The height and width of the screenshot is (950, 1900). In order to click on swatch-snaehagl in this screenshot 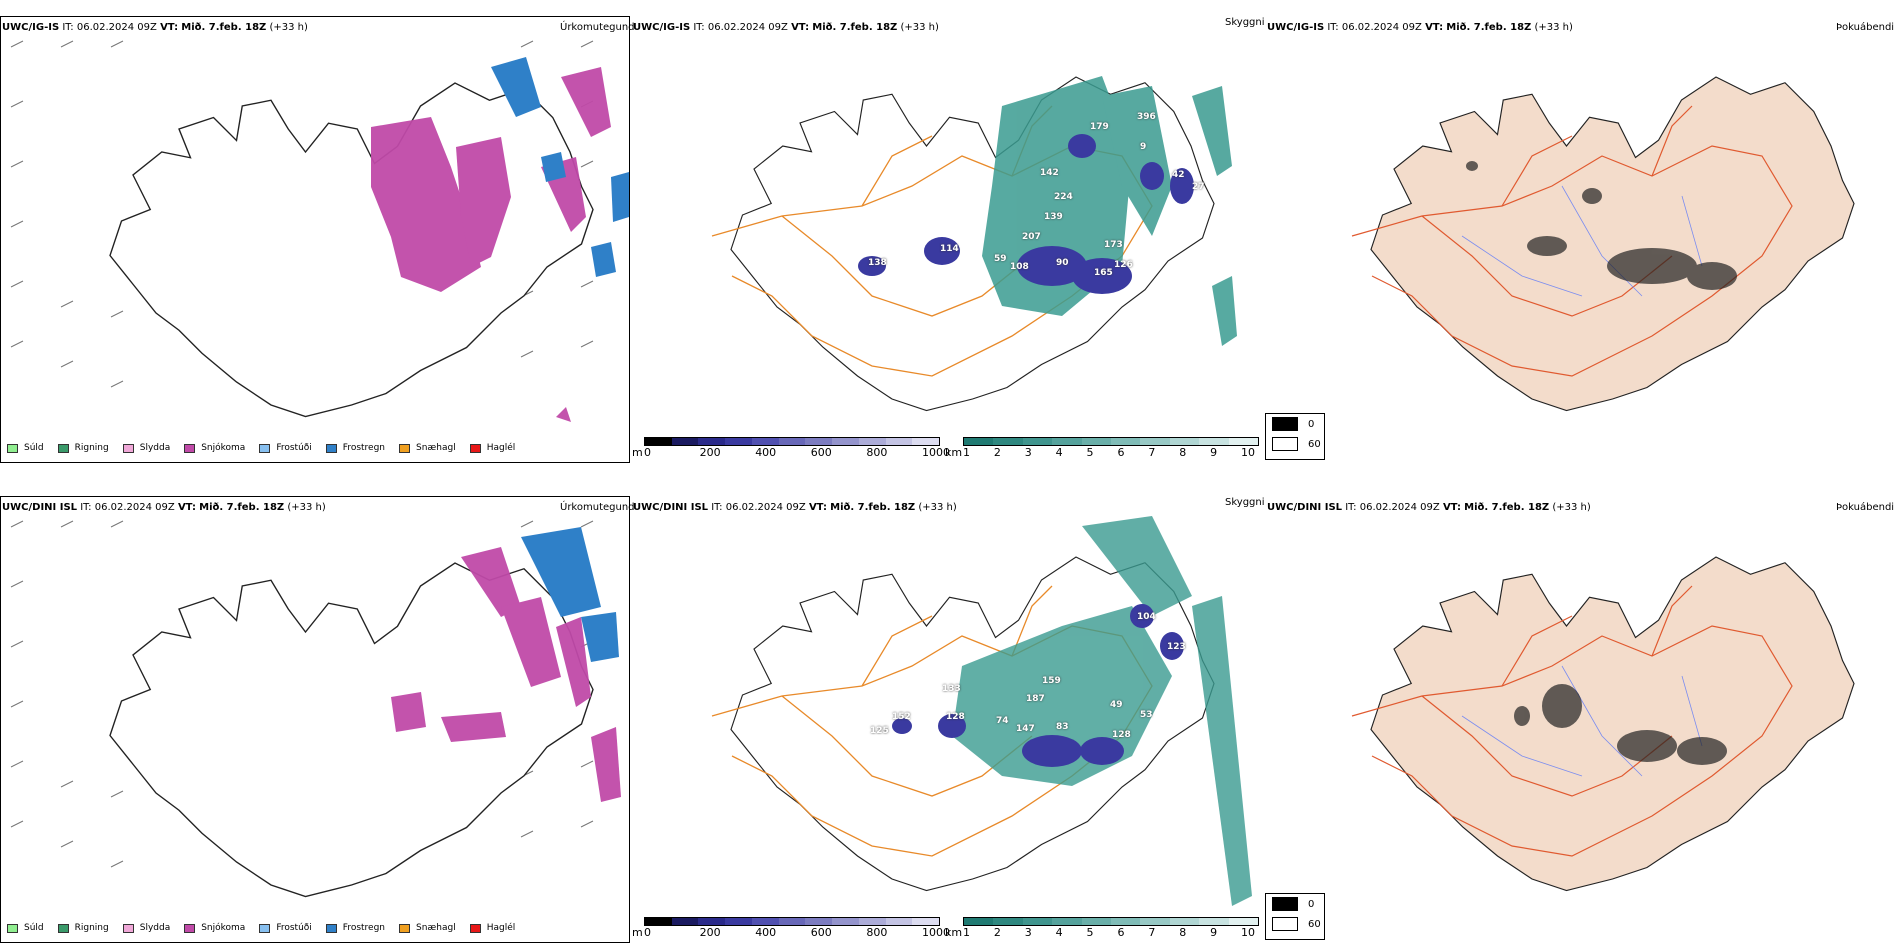, I will do `click(405, 448)`.